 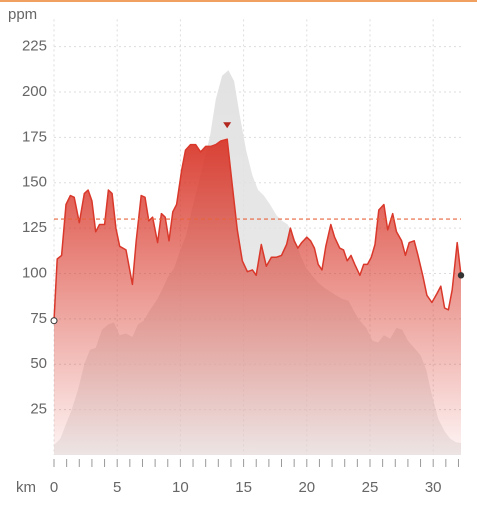 What do you see at coordinates (117, 487) in the screenshot?
I see `x-tick-label: 5` at bounding box center [117, 487].